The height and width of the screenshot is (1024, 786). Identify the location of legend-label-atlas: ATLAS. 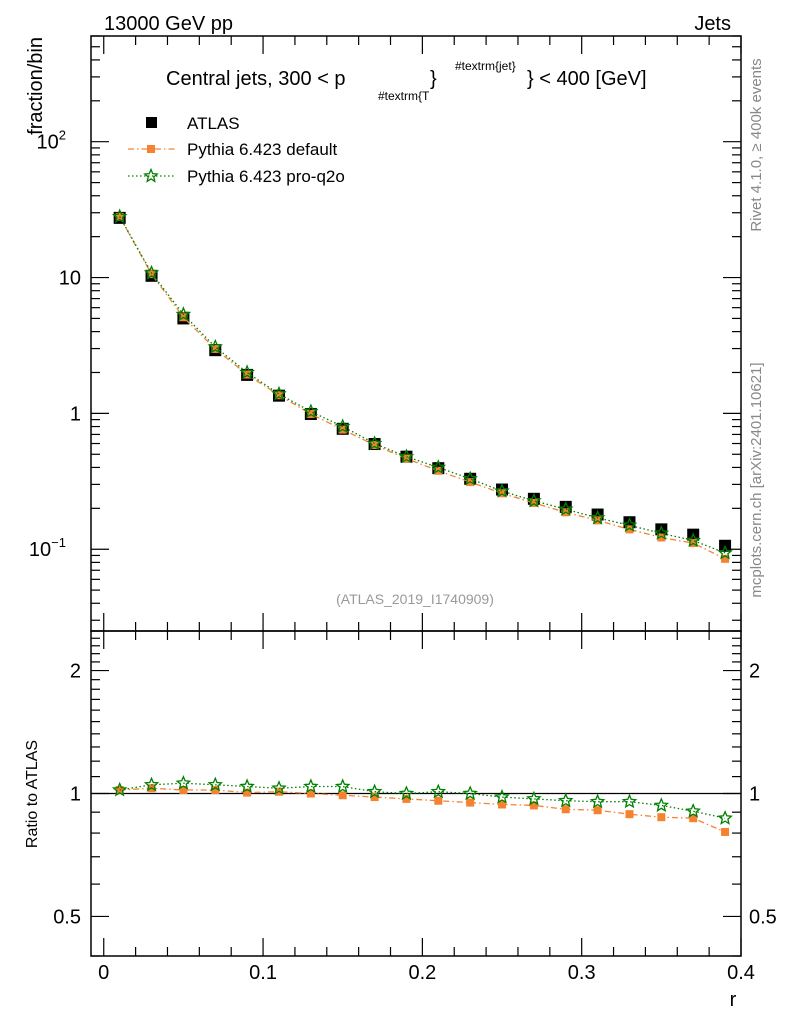
(213, 123).